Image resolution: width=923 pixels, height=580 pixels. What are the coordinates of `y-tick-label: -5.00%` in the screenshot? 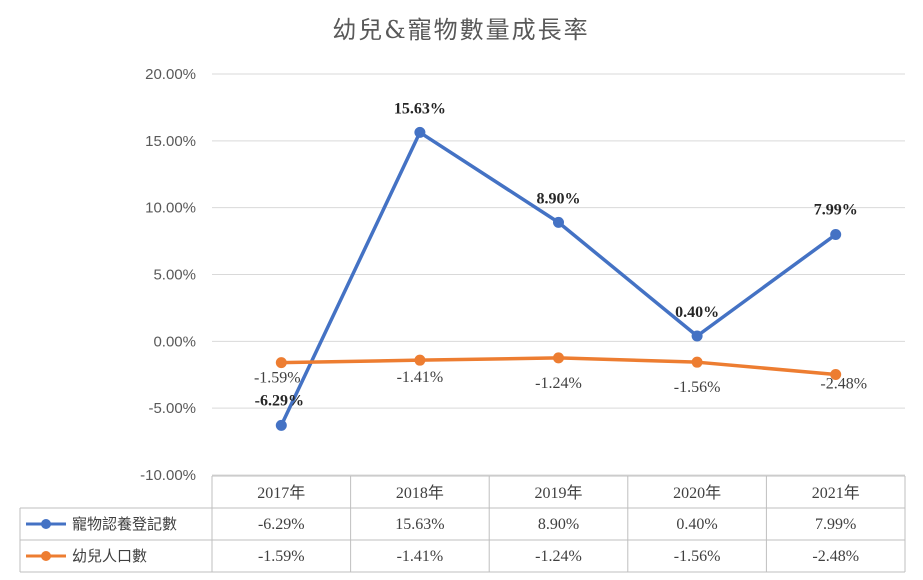 It's located at (172, 408).